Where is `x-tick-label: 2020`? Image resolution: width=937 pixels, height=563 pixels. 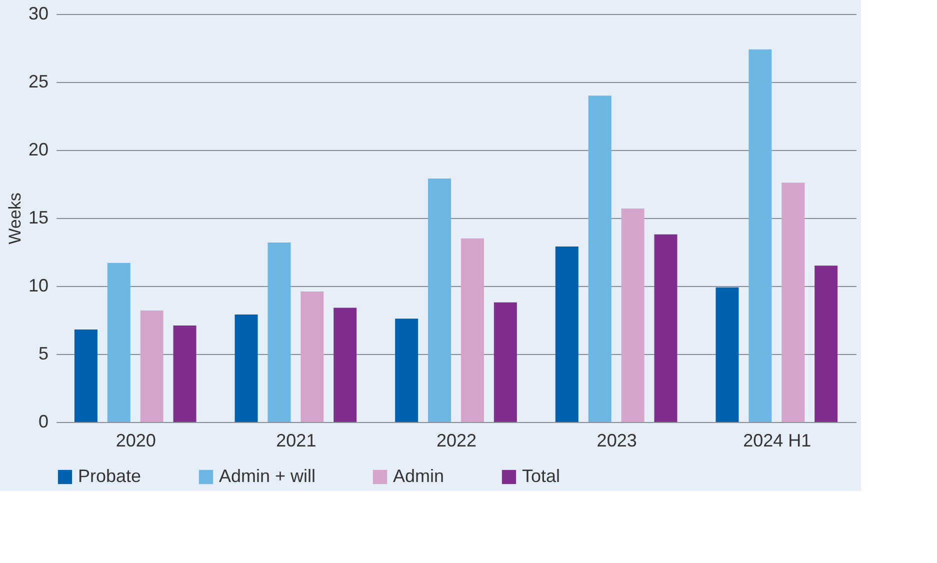 x-tick-label: 2020 is located at coordinates (136, 440).